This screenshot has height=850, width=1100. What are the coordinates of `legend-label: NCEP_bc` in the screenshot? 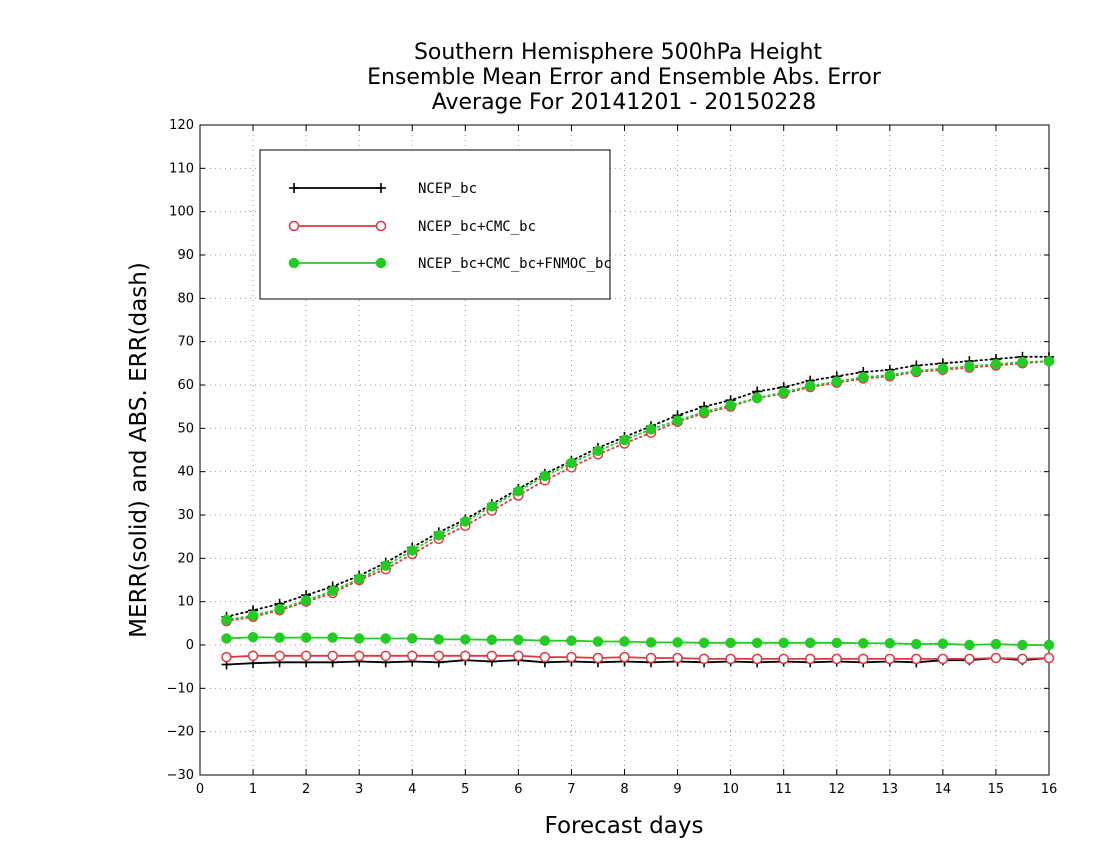 It's located at (447, 189).